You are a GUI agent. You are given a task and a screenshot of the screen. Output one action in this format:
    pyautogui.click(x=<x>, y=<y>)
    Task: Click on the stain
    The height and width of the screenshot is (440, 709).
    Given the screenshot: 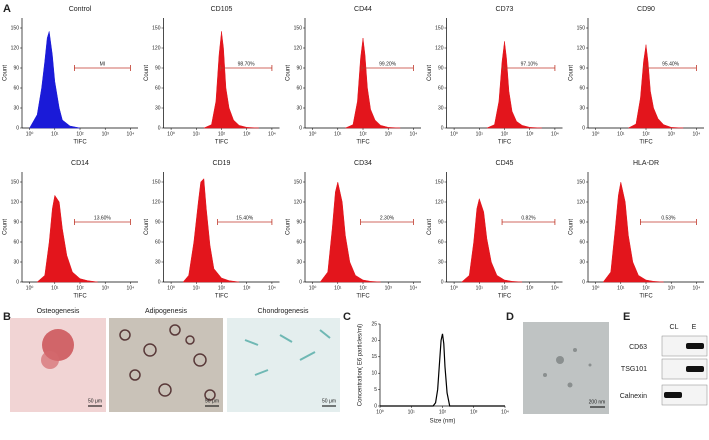 What is the action you would take?
    pyautogui.click(x=287, y=352)
    